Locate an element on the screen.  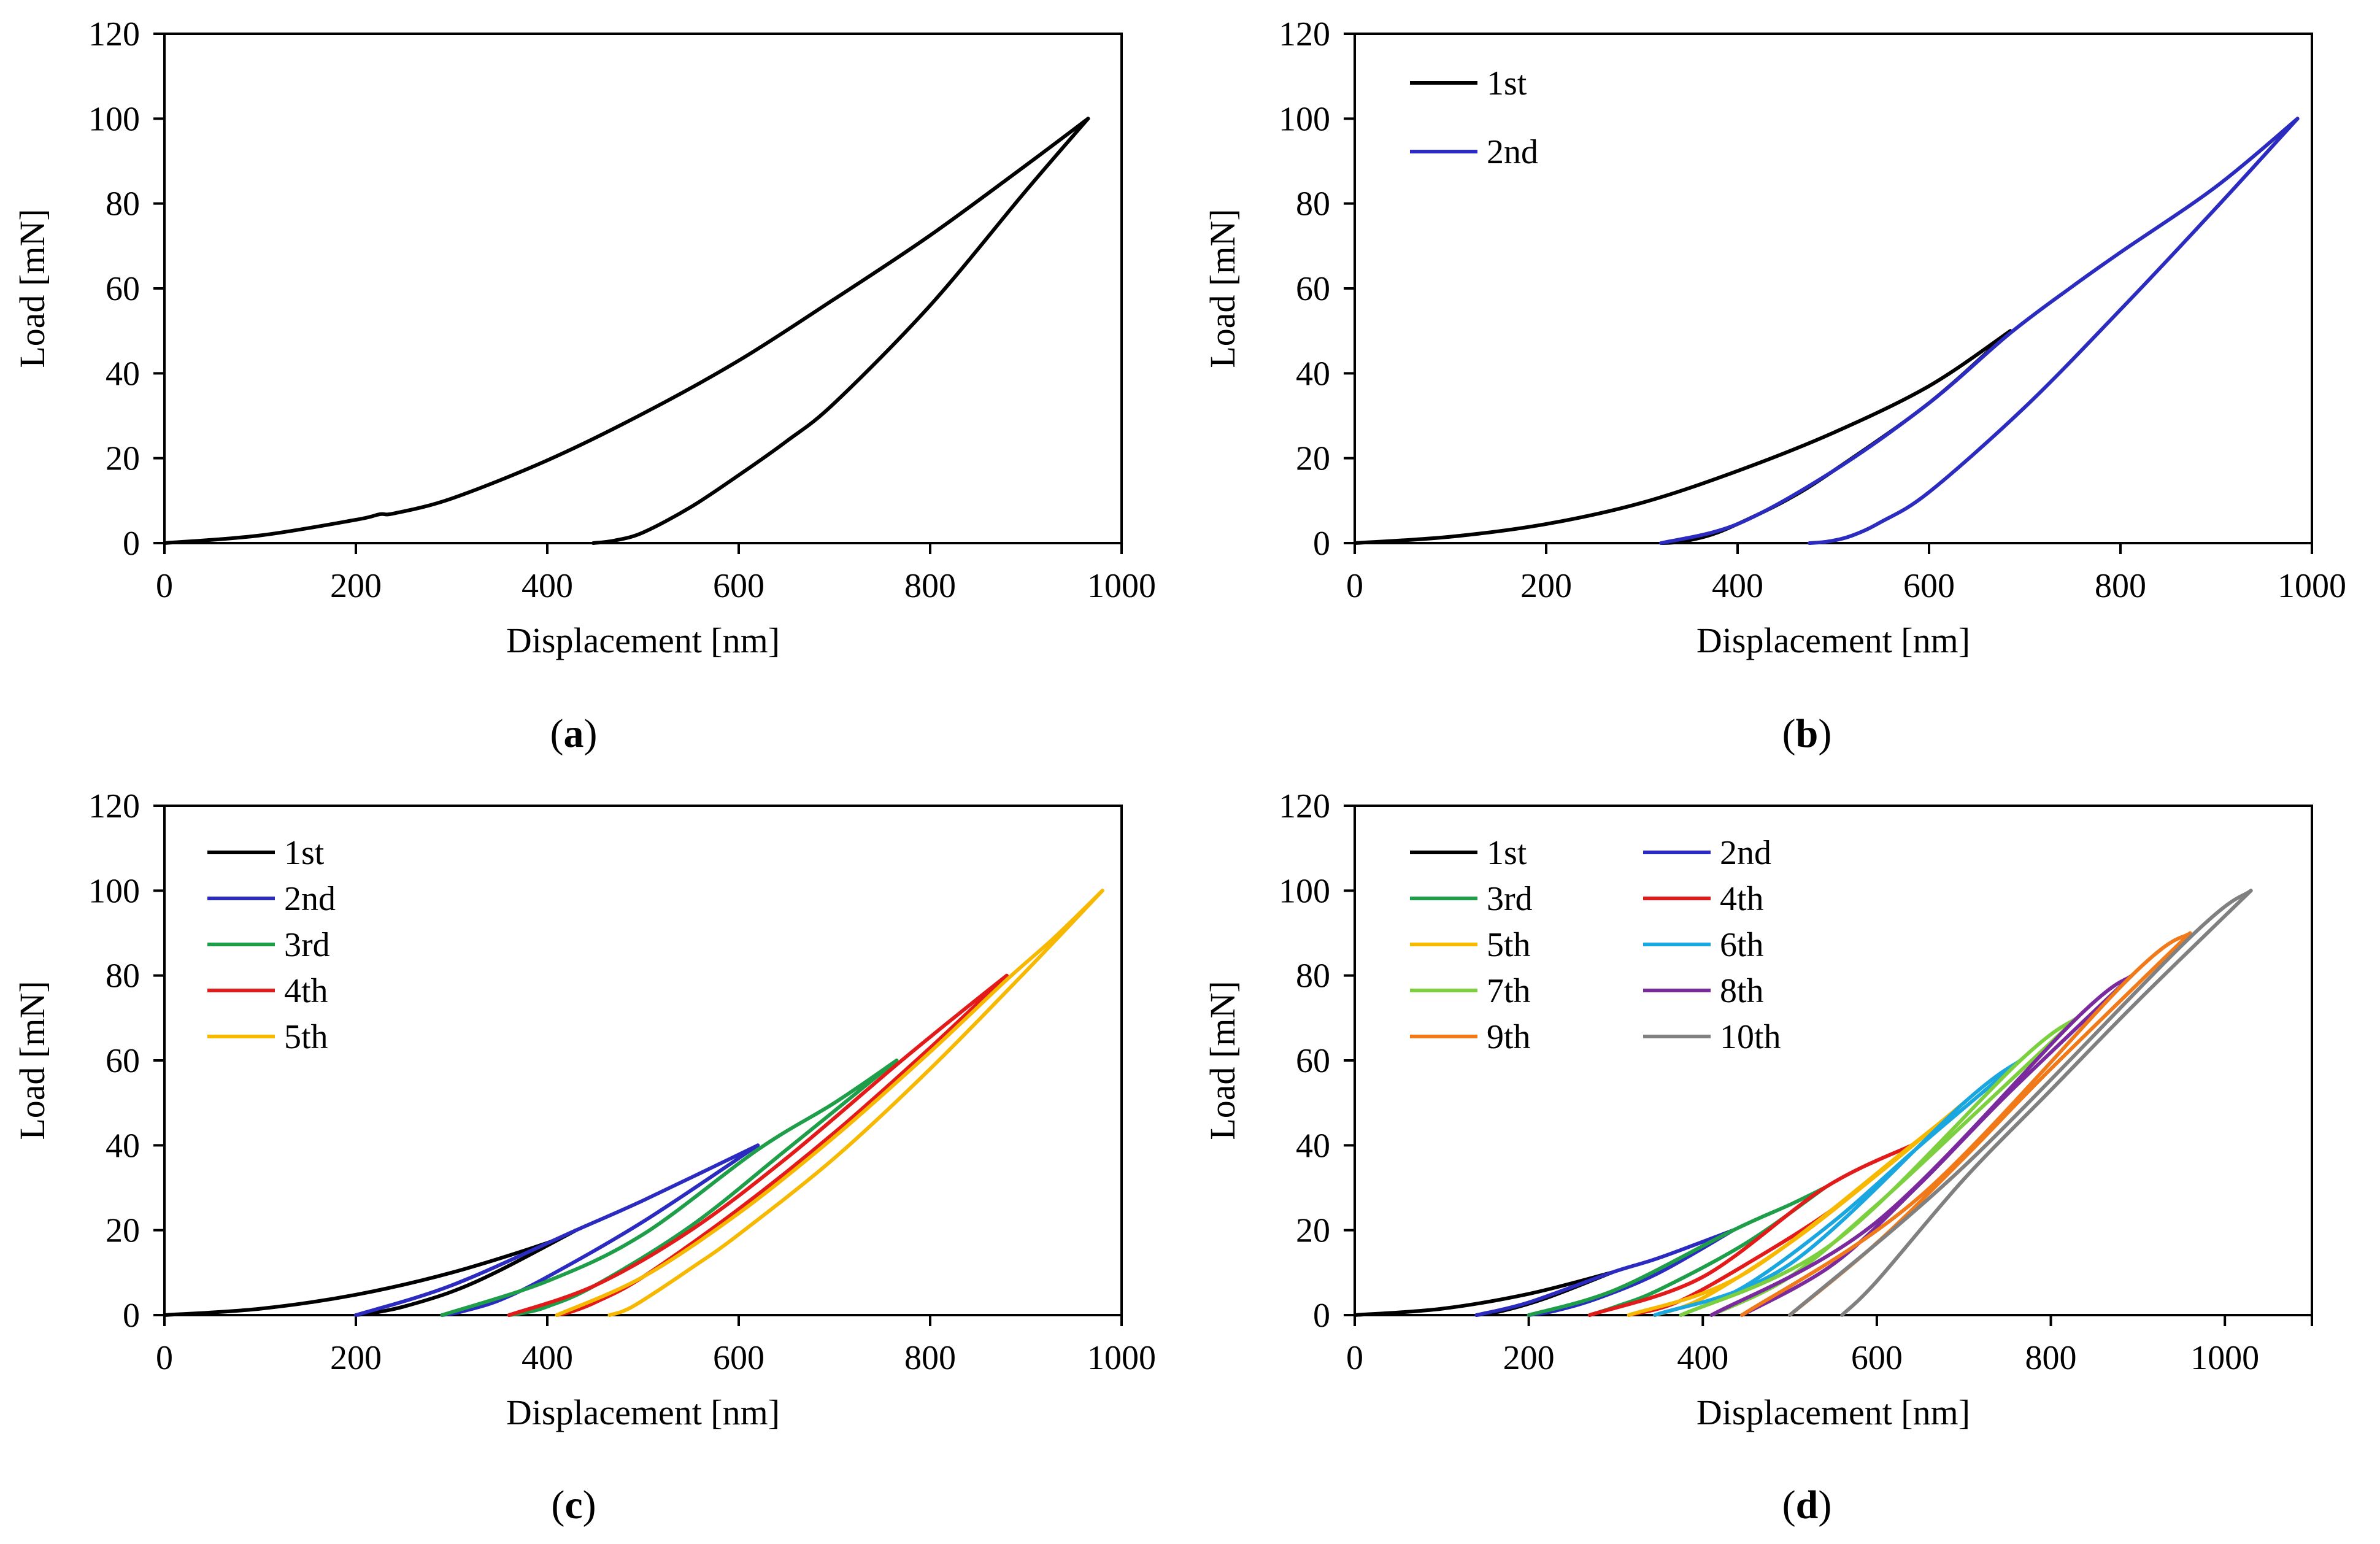
caption-c: (c) is located at coordinates (573, 1505).